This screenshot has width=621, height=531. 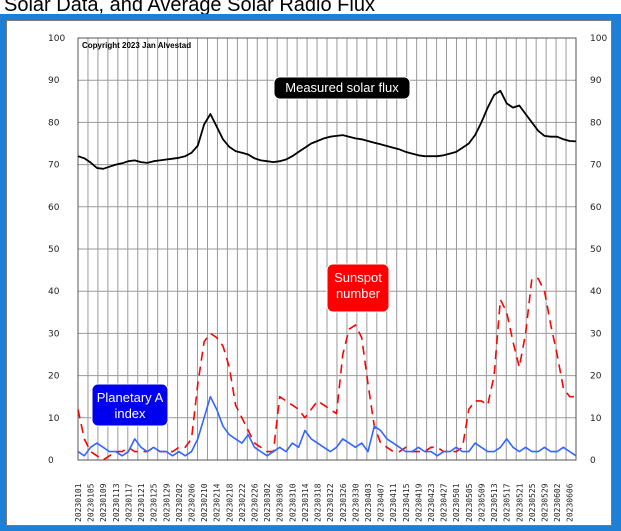 I want to click on y-tick-right: 50, so click(x=596, y=250).